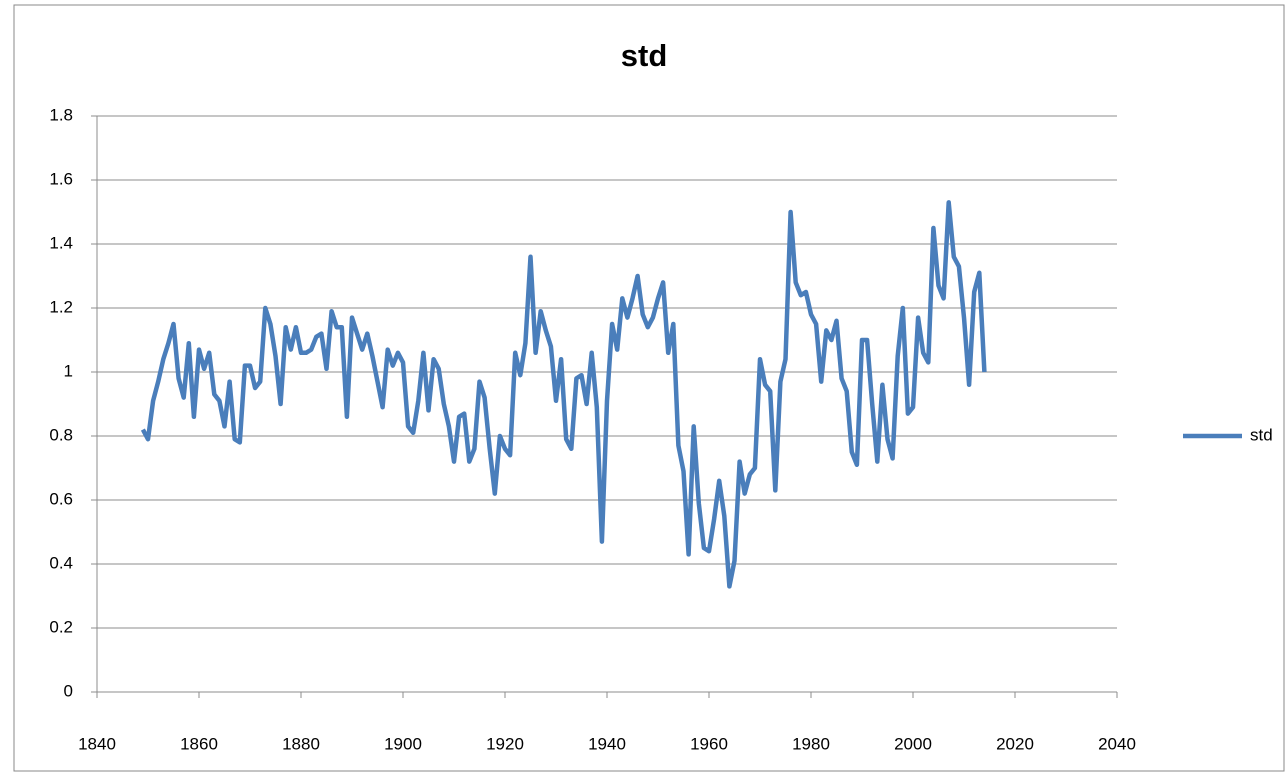 The height and width of the screenshot is (781, 1288). I want to click on y-tick-label: 0.2, so click(61, 626).